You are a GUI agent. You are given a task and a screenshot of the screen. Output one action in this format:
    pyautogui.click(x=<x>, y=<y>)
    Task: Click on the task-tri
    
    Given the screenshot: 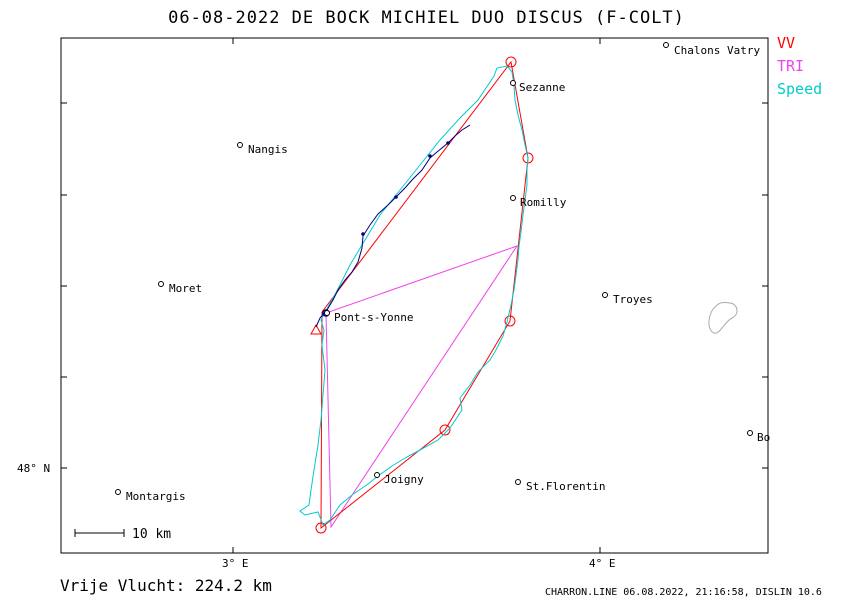 What is the action you would take?
    pyautogui.click(x=422, y=387)
    